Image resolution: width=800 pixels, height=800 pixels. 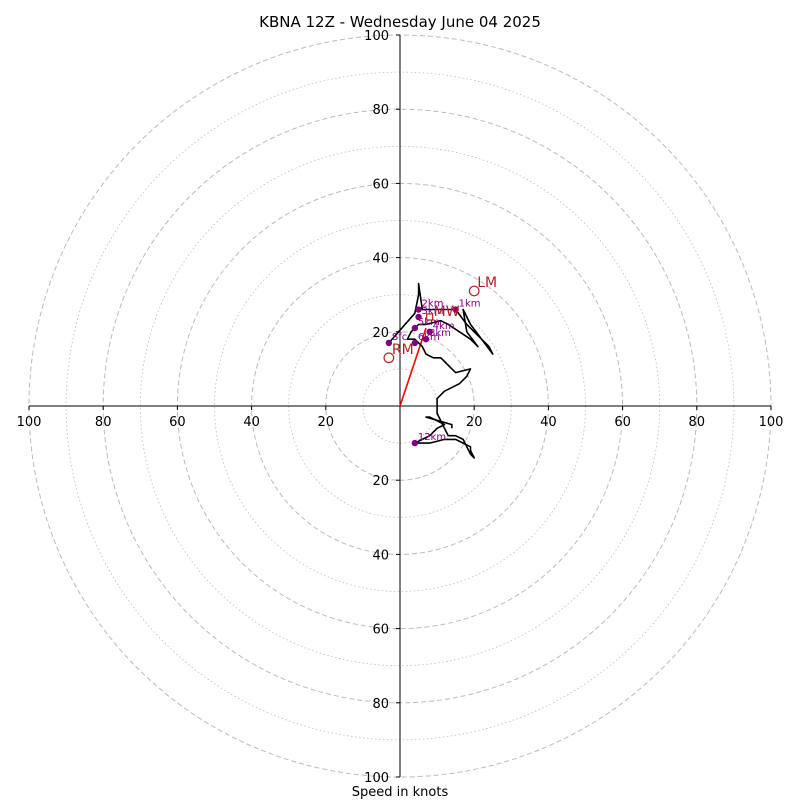 I want to click on height-marker-label: 8km, so click(x=440, y=333).